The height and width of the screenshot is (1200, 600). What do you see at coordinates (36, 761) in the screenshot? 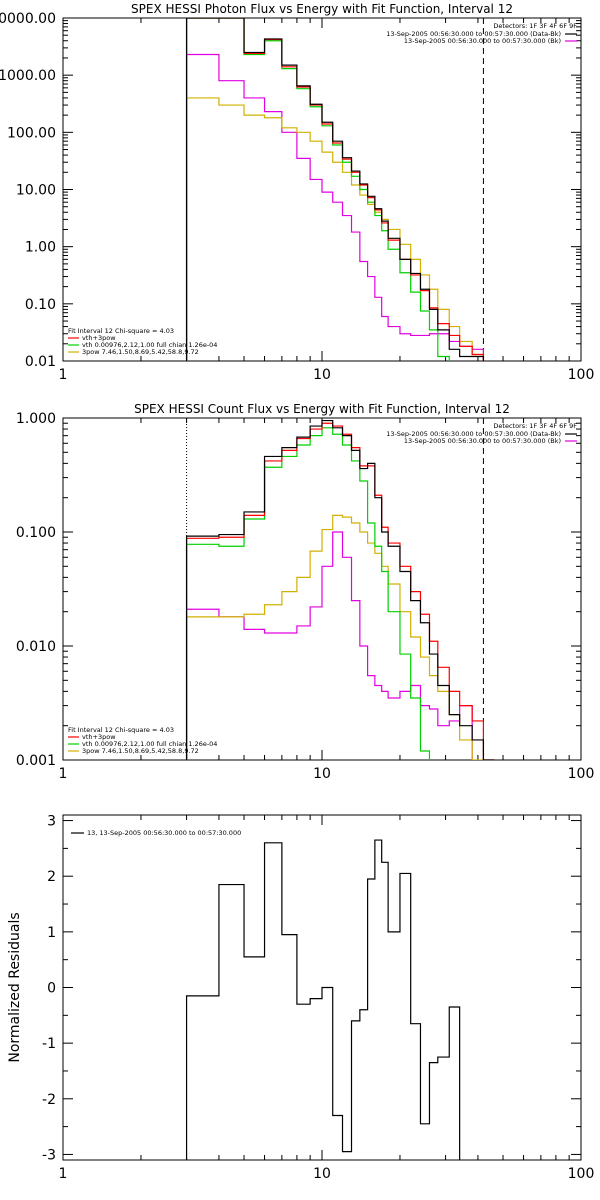
I see `y-tick-label: 0.001` at bounding box center [36, 761].